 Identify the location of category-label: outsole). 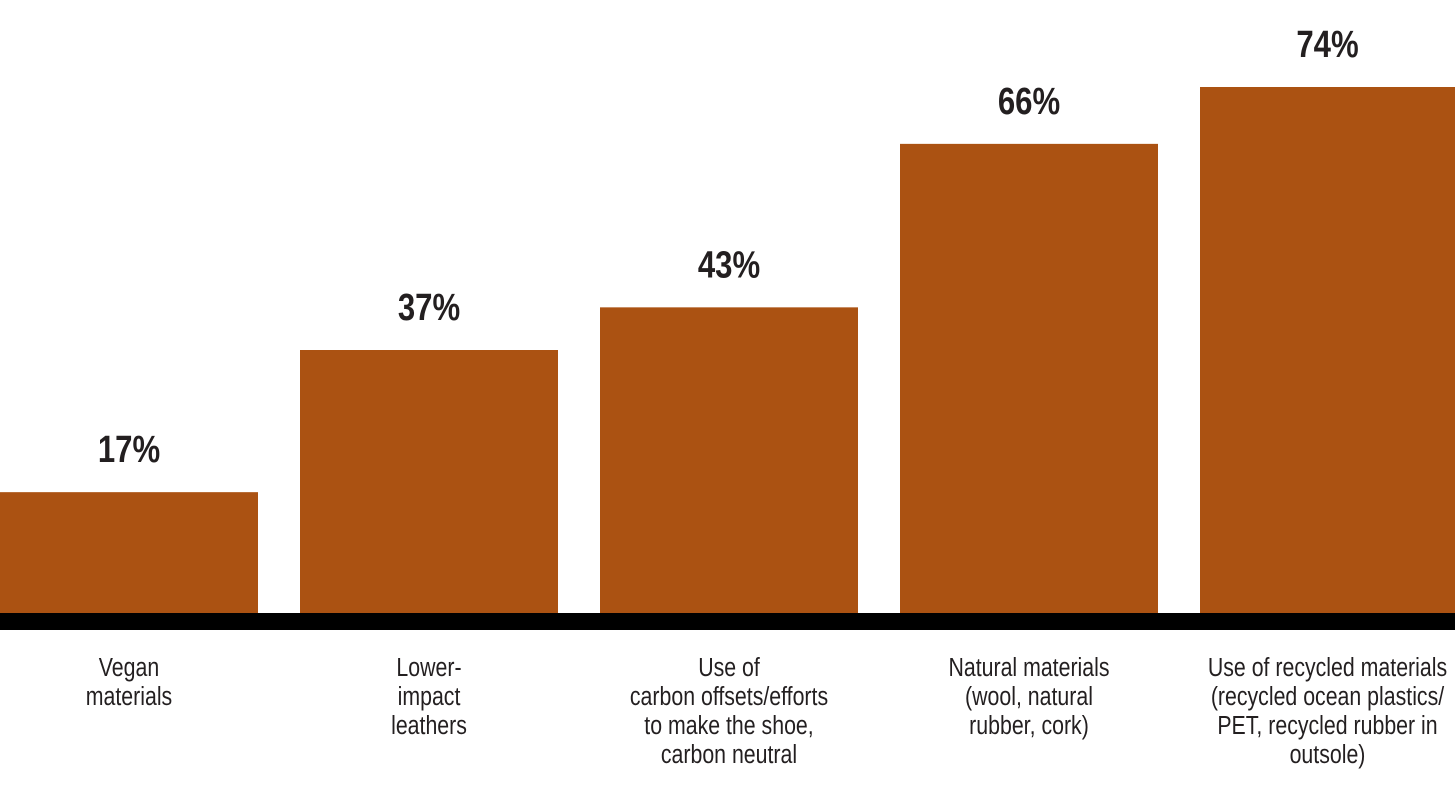
(1328, 755).